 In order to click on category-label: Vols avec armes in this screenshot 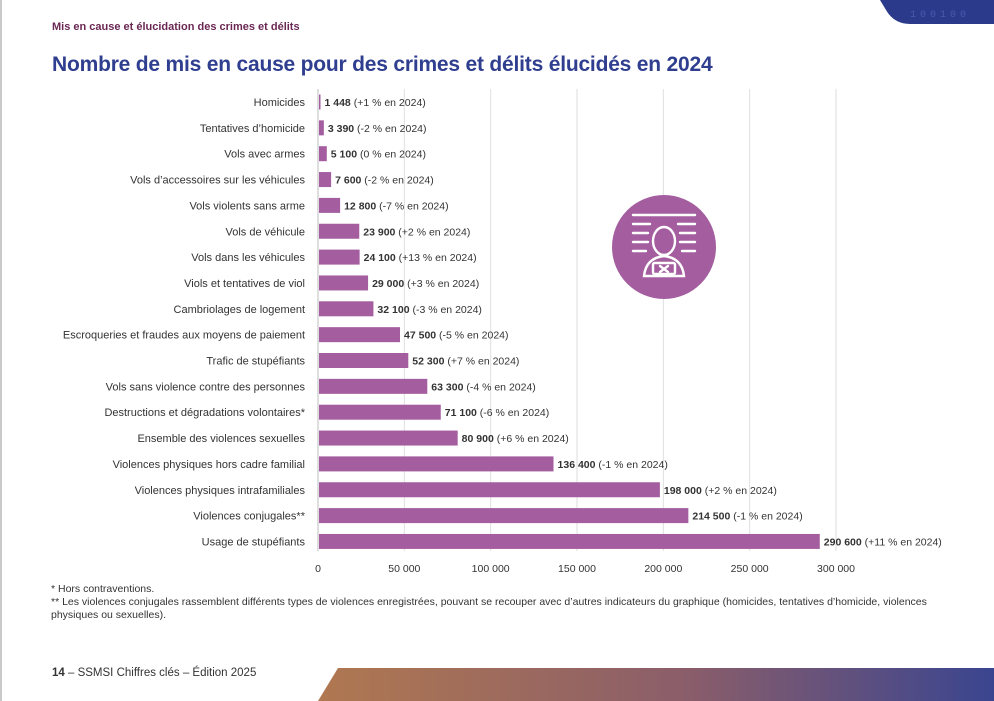, I will do `click(264, 155)`.